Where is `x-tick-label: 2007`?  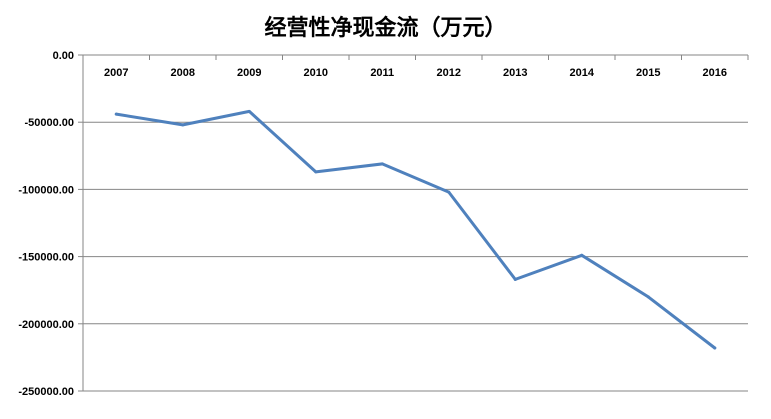 x-tick-label: 2007 is located at coordinates (116, 73).